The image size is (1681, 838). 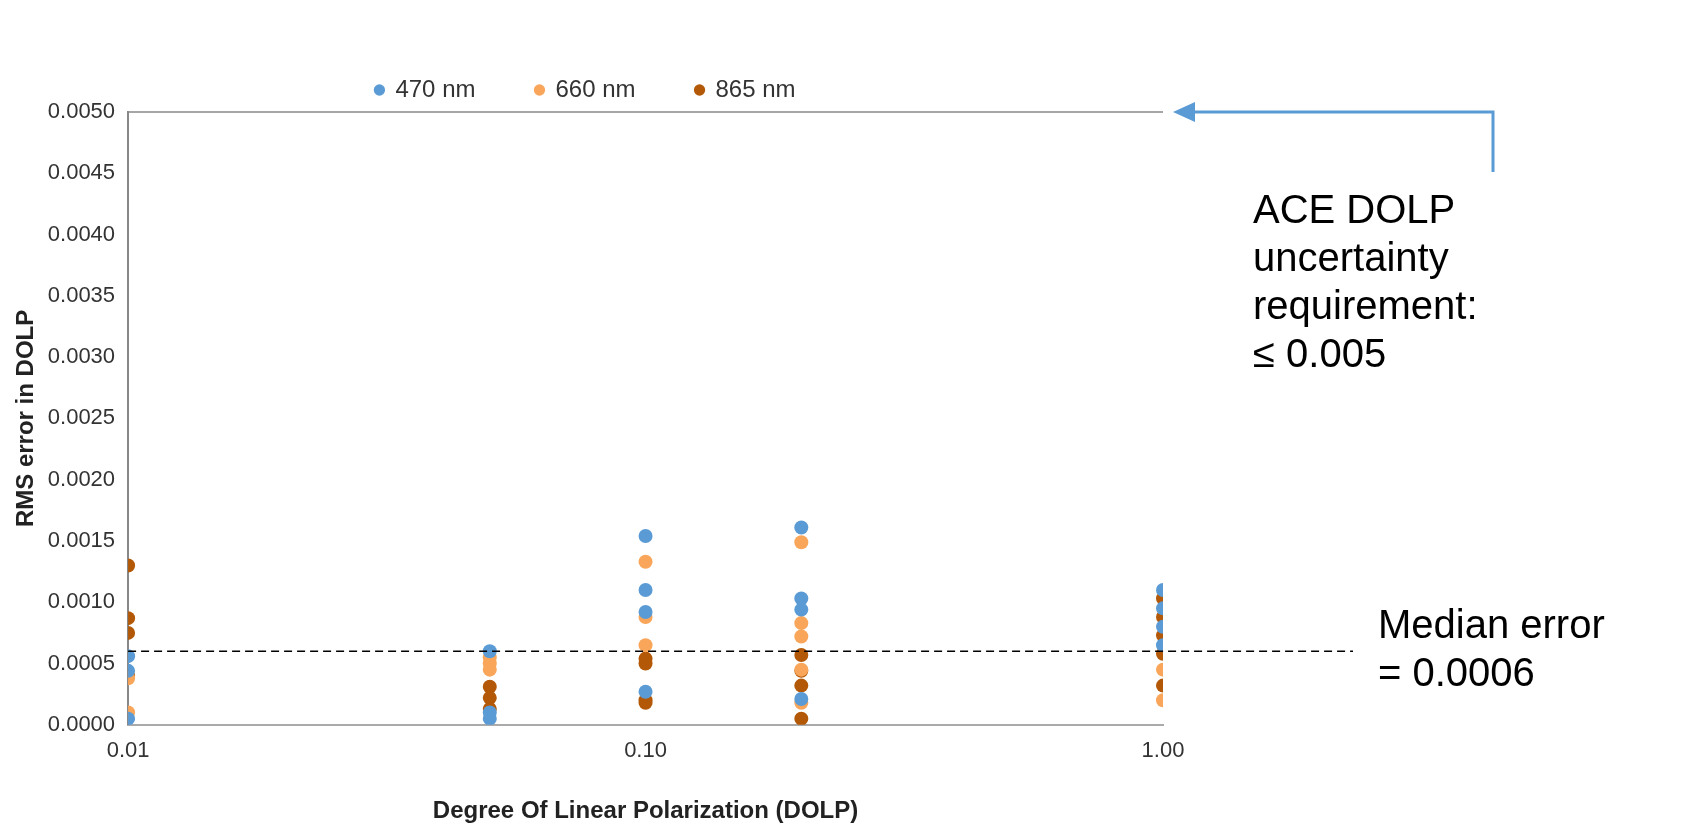 What do you see at coordinates (81, 172) in the screenshot?
I see `y-tick-label: 0.0045` at bounding box center [81, 172].